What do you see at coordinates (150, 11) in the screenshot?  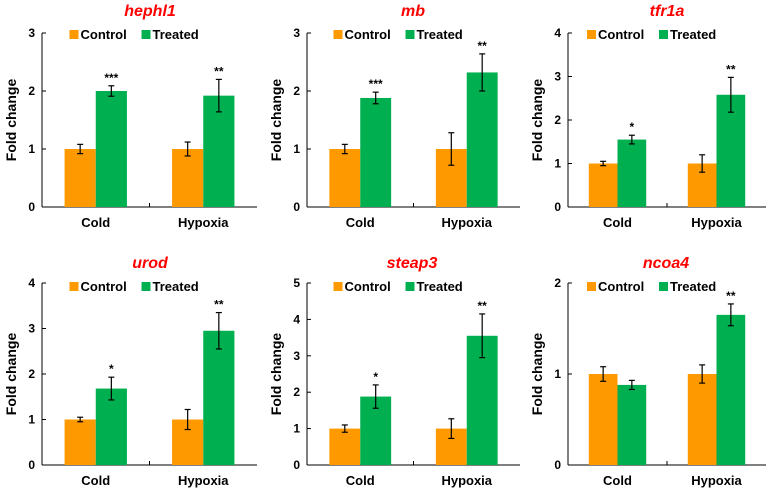 I see `chart-title: hephl1` at bounding box center [150, 11].